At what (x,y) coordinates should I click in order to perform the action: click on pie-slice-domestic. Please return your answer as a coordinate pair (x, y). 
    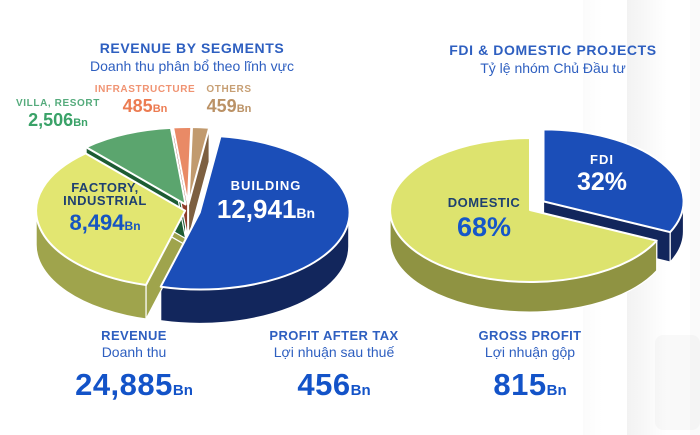
    Looking at the image, I should click on (523, 210).